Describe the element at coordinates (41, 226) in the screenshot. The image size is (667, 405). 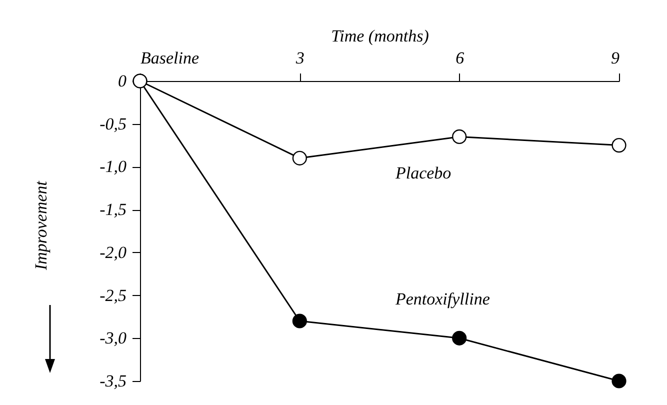
I see `y-axis-title: Improvement` at that location.